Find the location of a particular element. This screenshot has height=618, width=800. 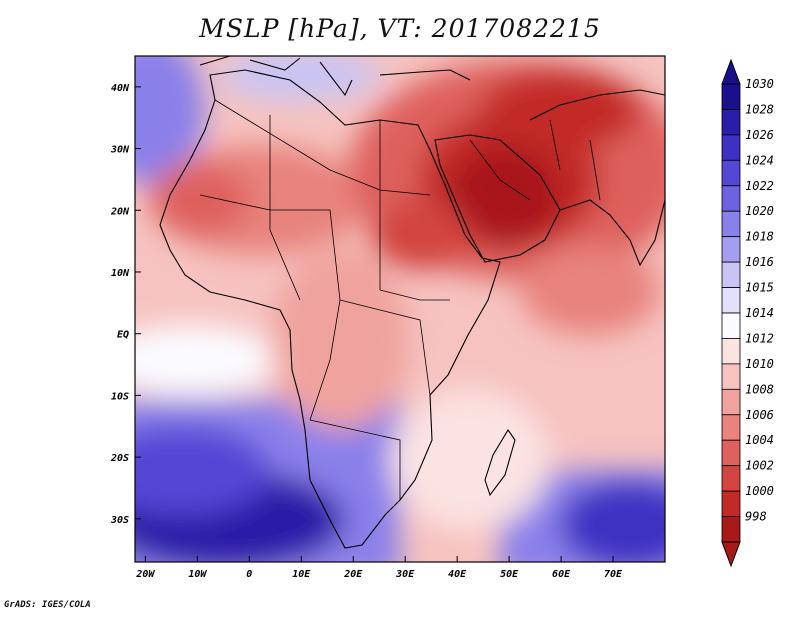

central-africa is located at coordinates (340, 340).